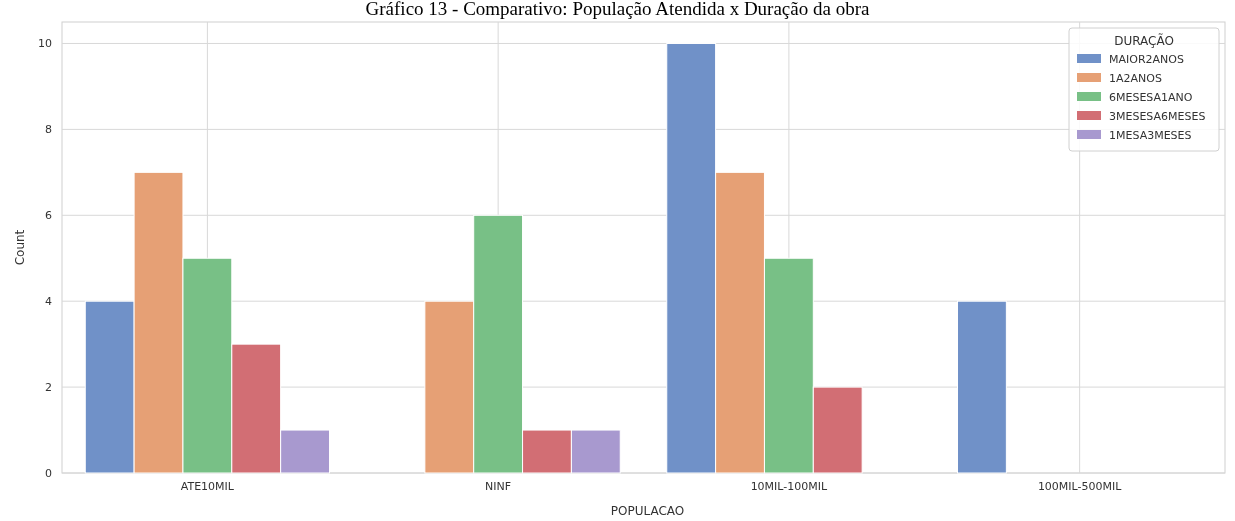 This screenshot has width=1235, height=521. Describe the element at coordinates (1080, 486) in the screenshot. I see `x-tick-label: 100MIL-500MIL` at that location.